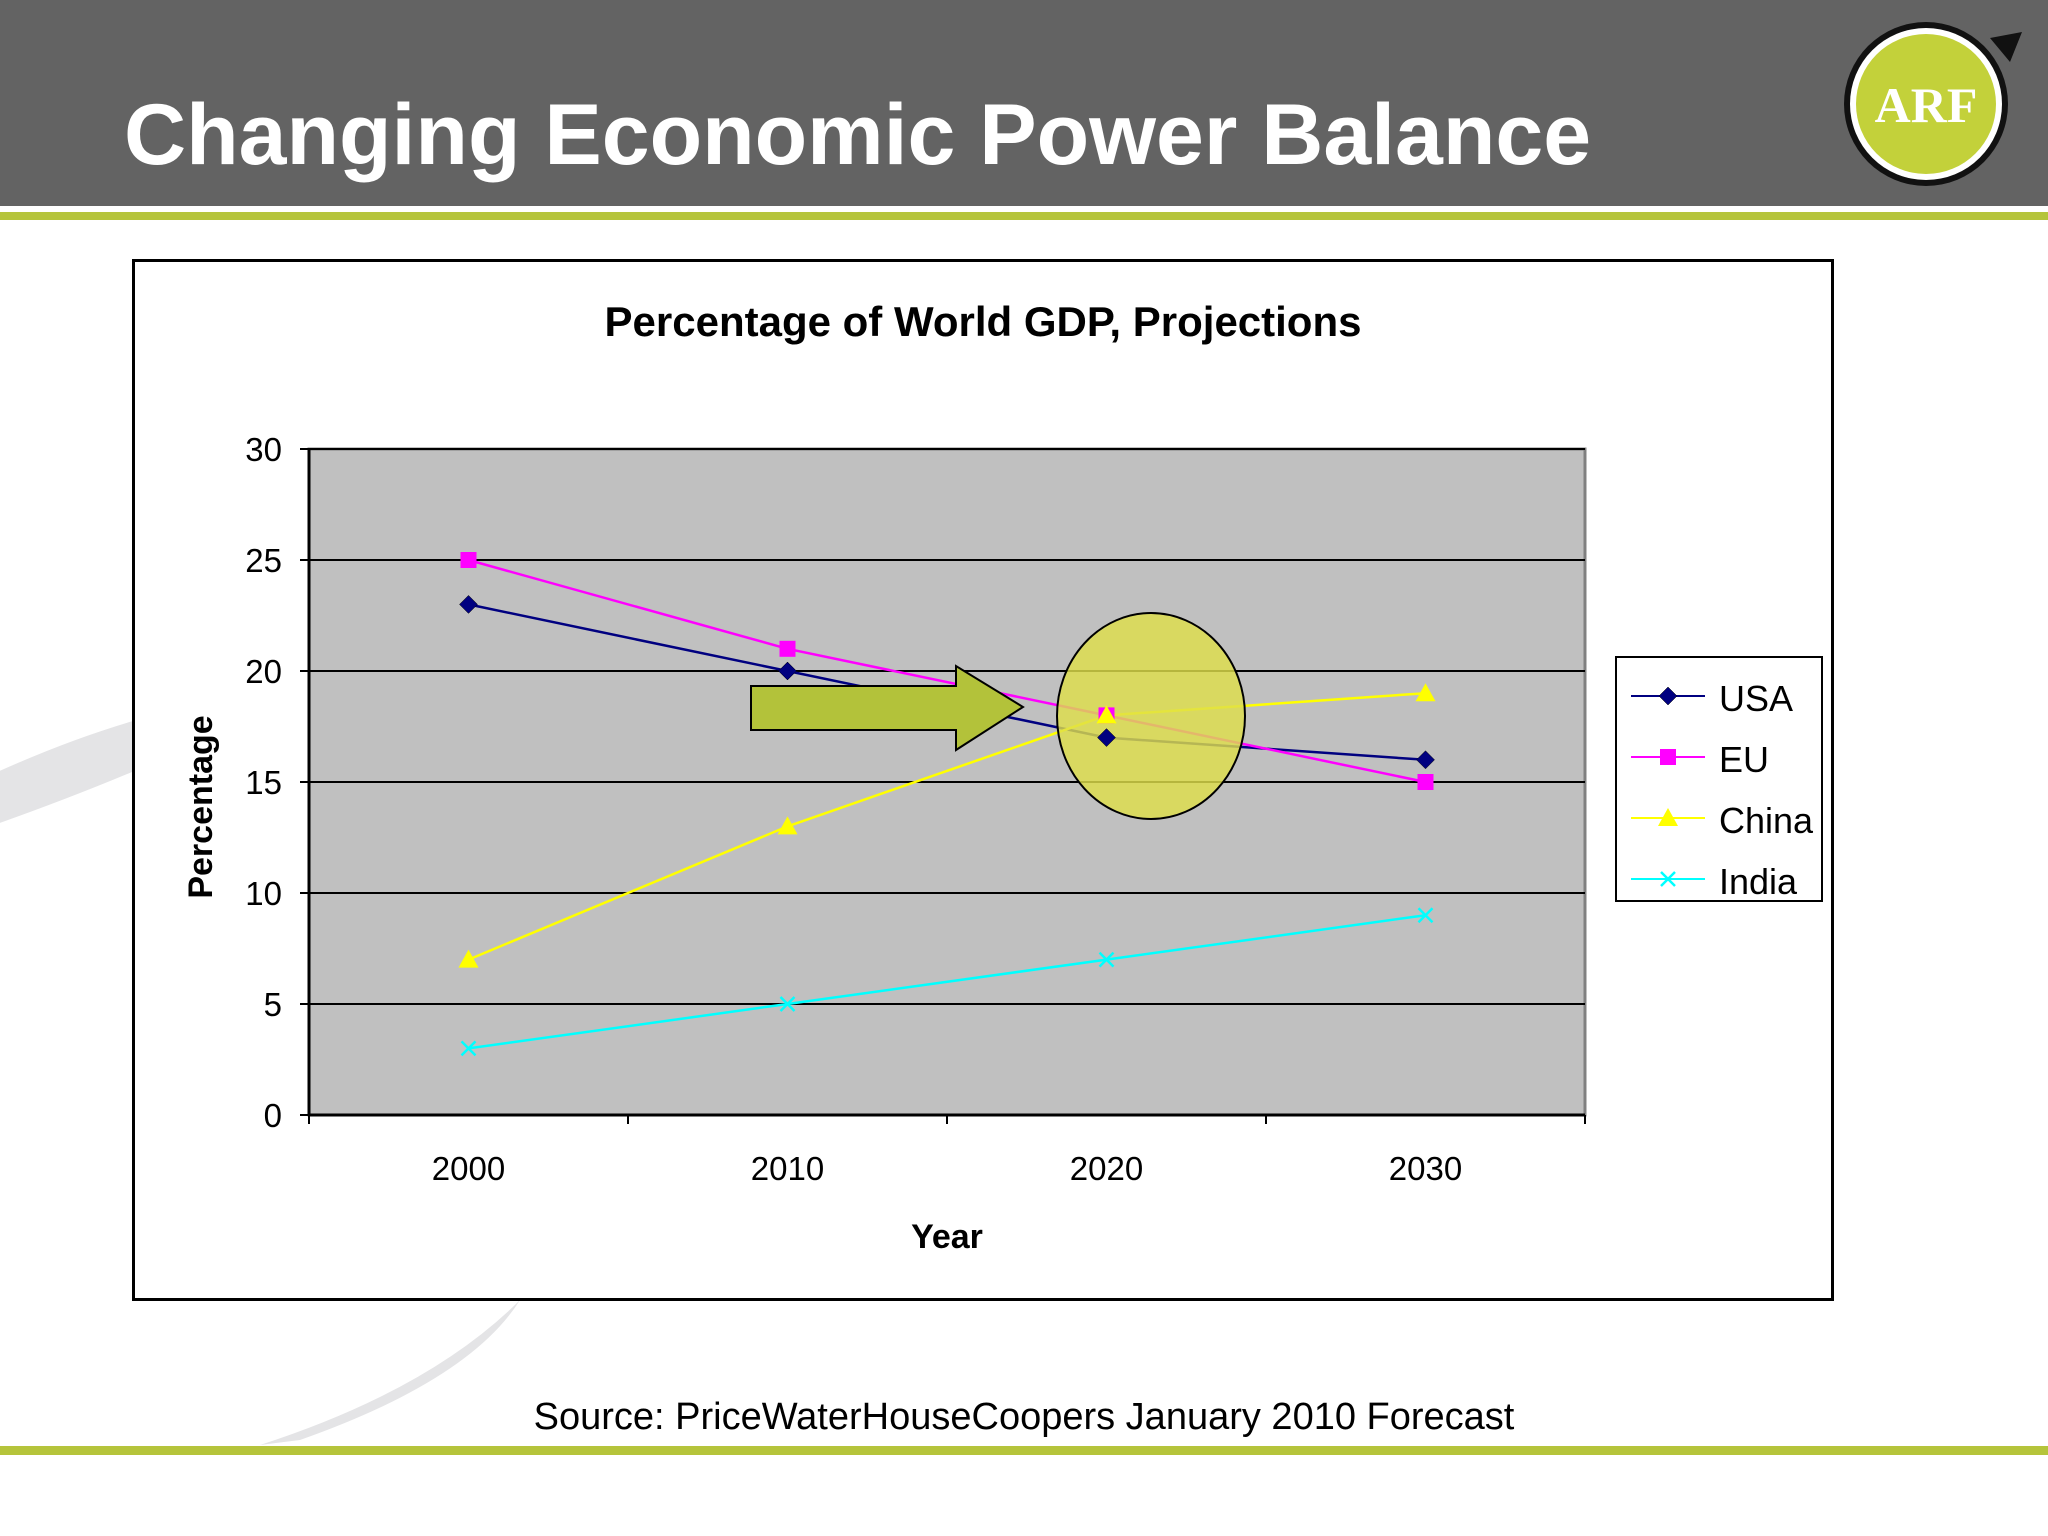 The height and width of the screenshot is (1536, 2048). I want to click on arf-logo: ARF, so click(1933, 104).